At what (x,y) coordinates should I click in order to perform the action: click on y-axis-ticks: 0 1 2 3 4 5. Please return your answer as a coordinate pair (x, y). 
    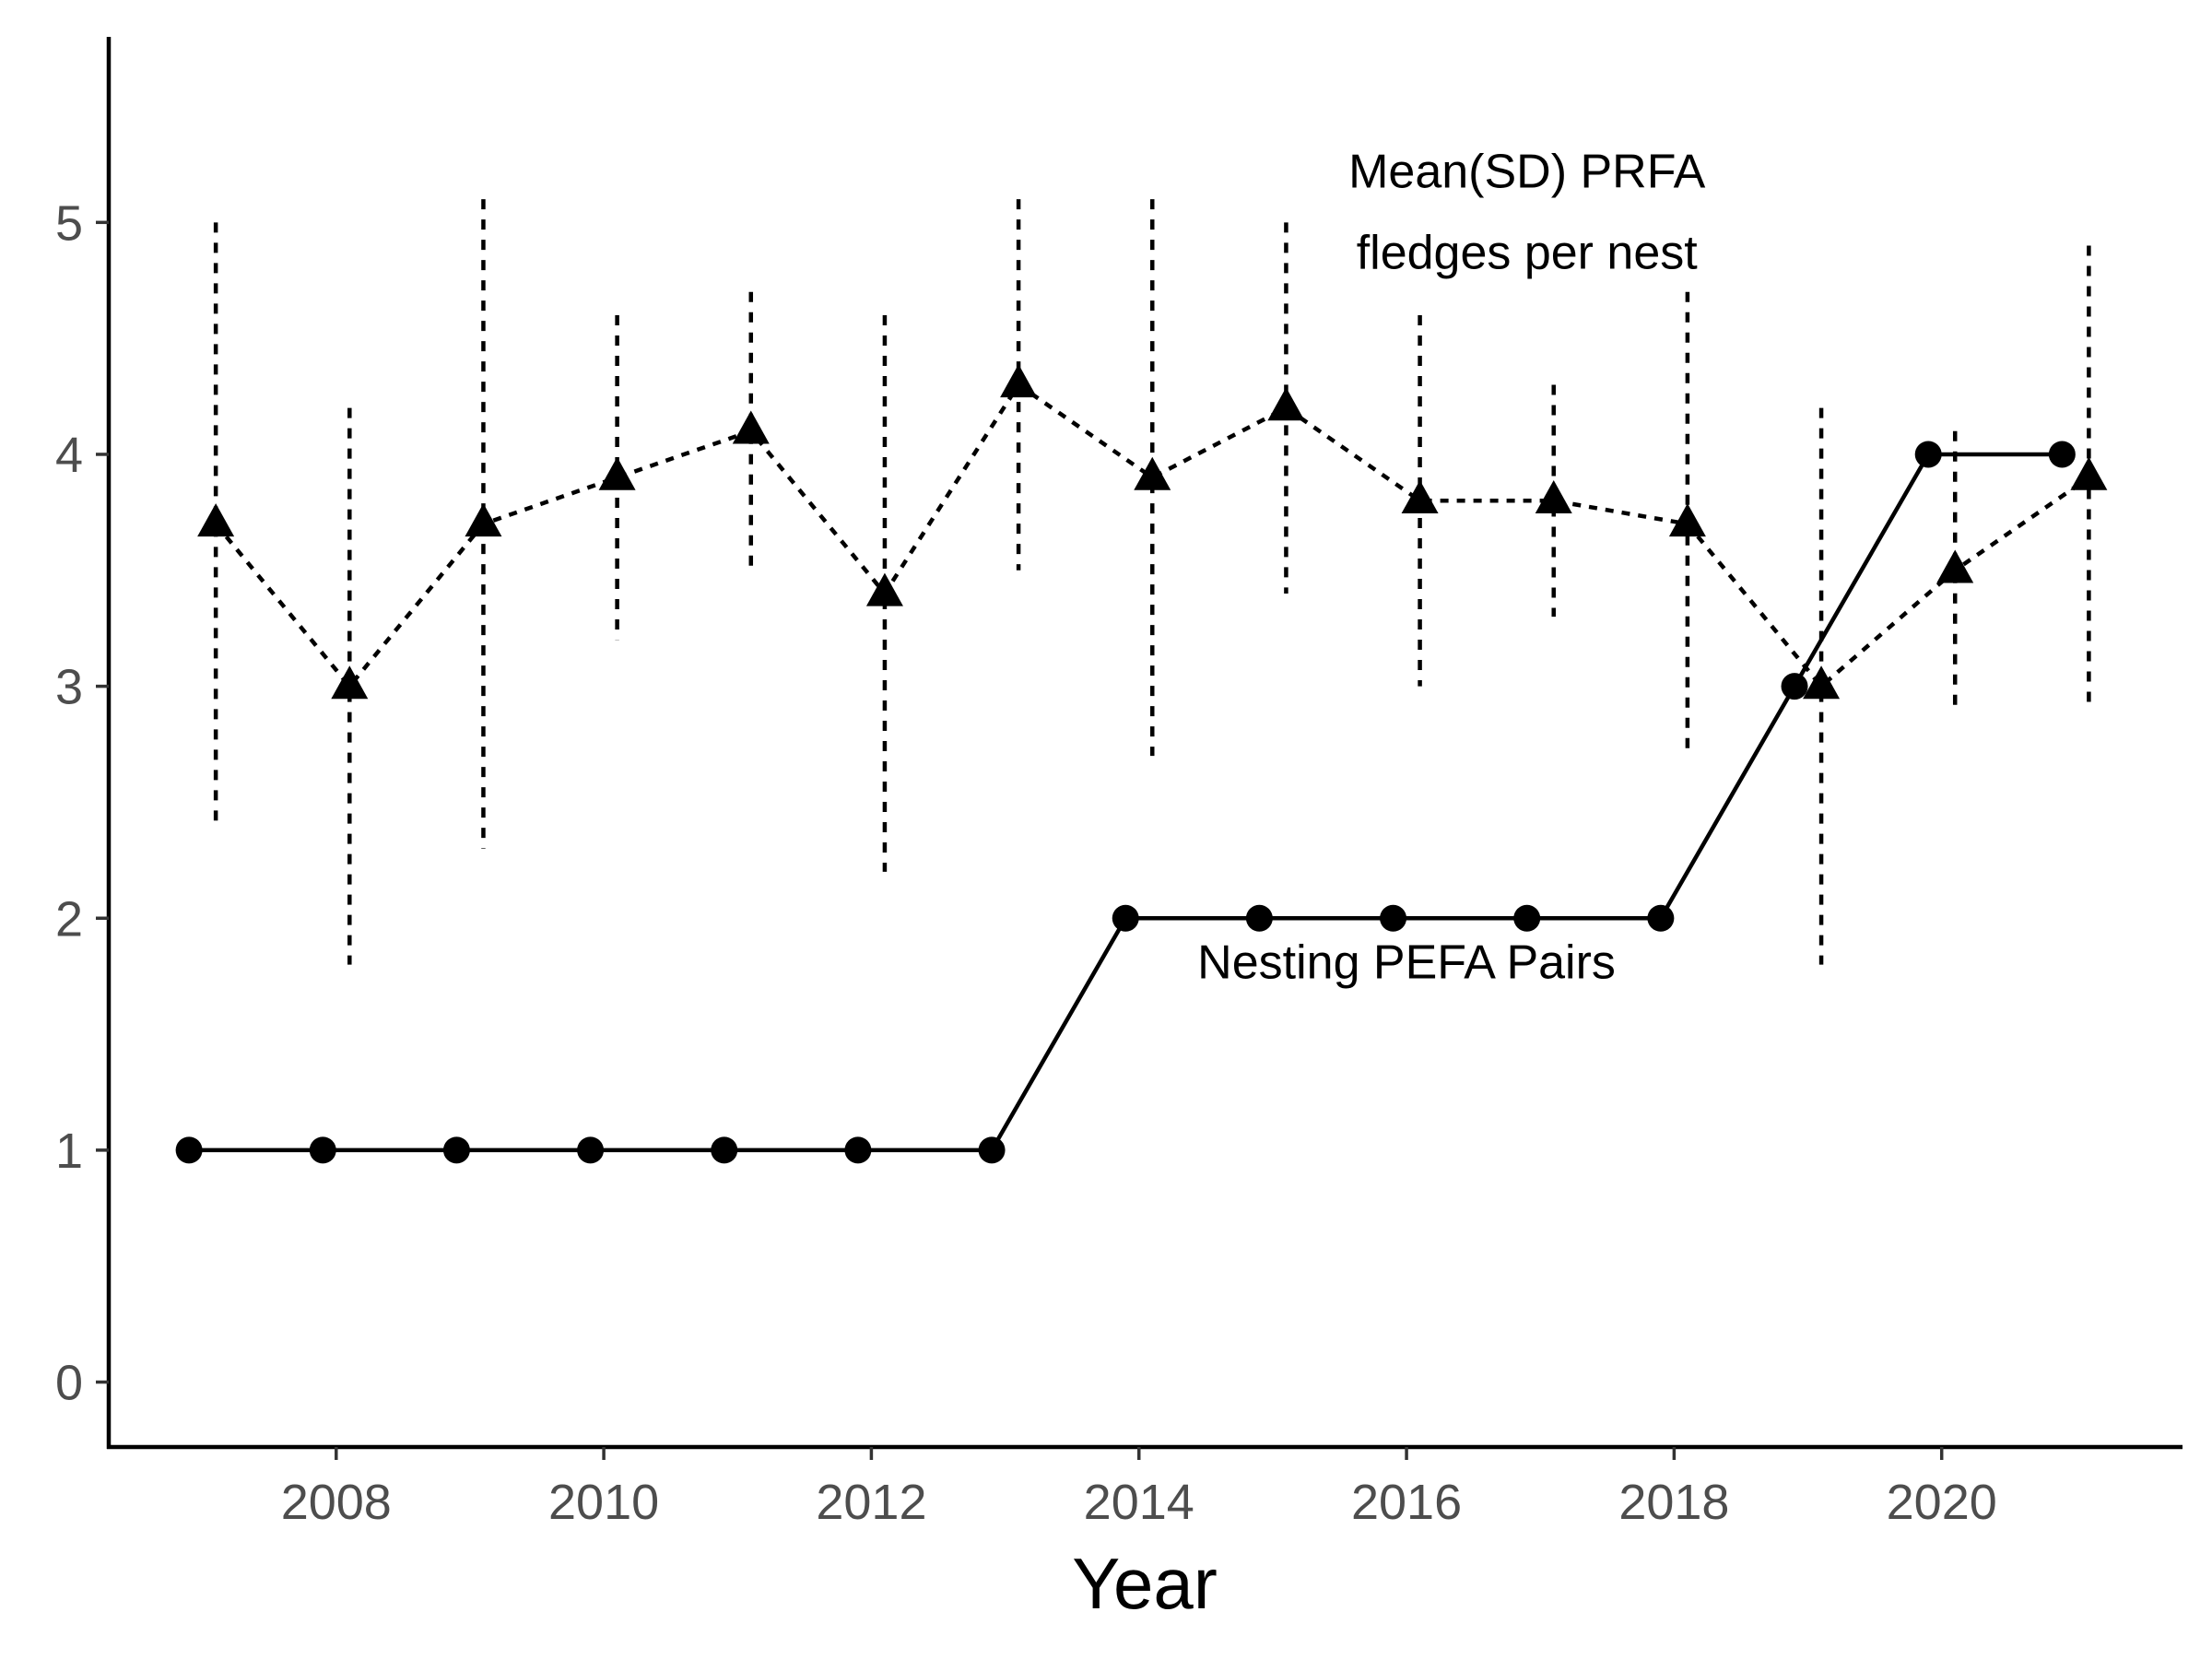
    Looking at the image, I should click on (82, 803).